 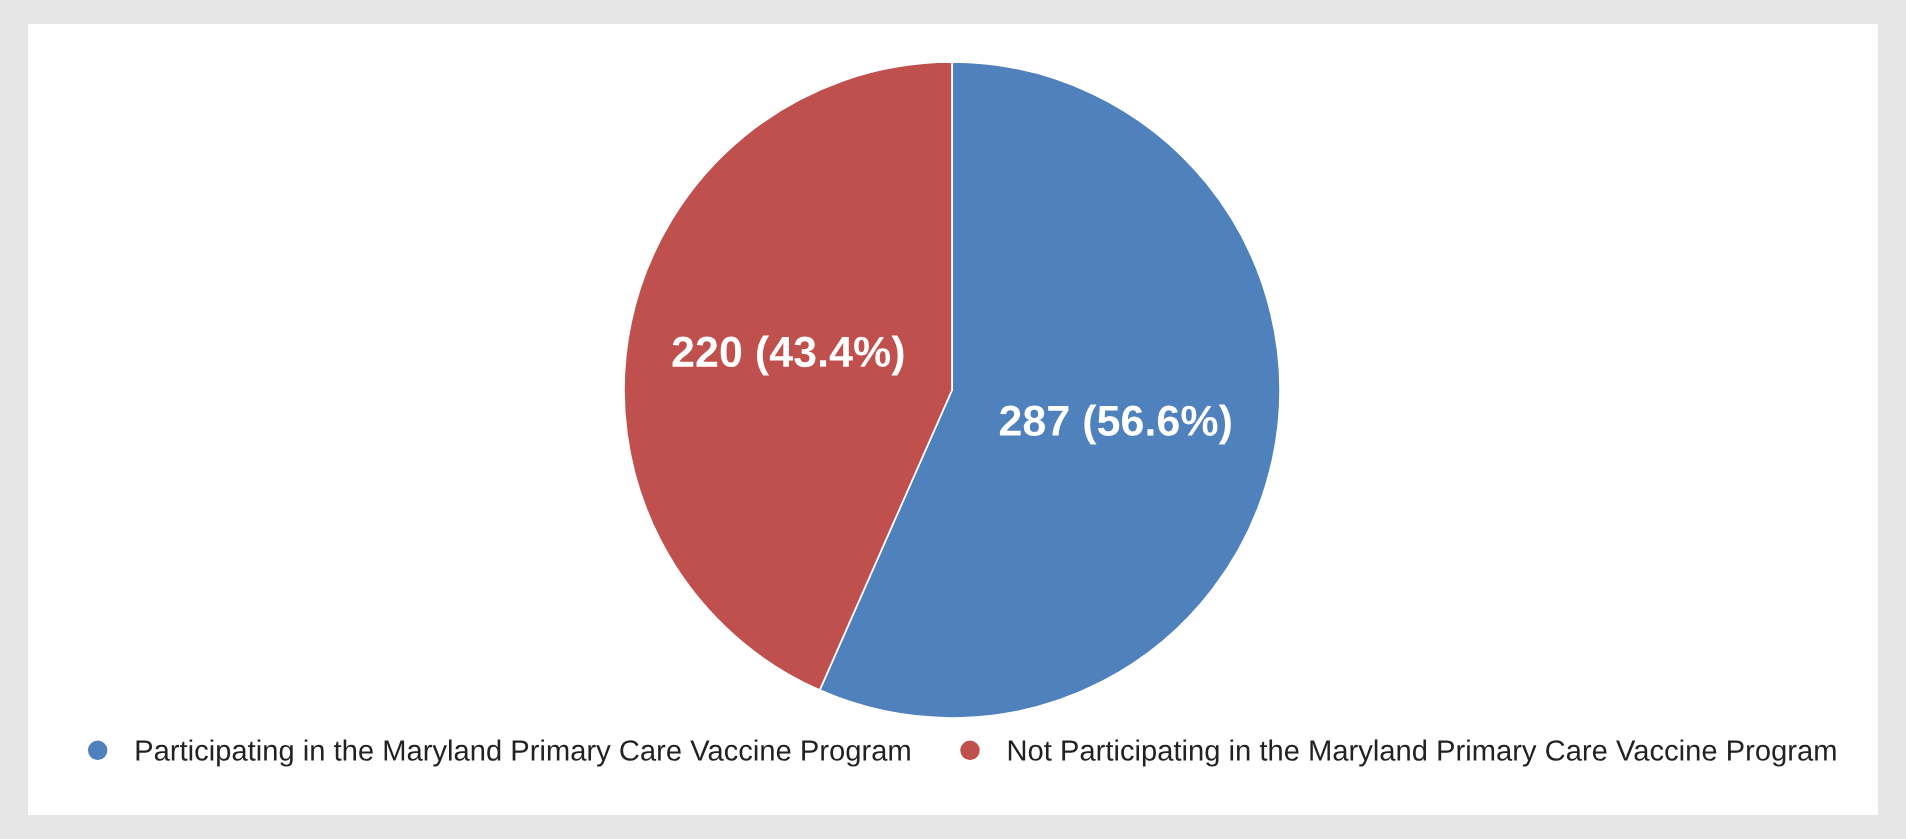 What do you see at coordinates (1115, 424) in the screenshot?
I see `data-label: 287 (56.6%)` at bounding box center [1115, 424].